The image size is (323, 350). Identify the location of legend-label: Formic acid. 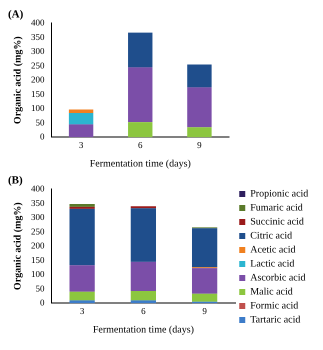
(274, 306).